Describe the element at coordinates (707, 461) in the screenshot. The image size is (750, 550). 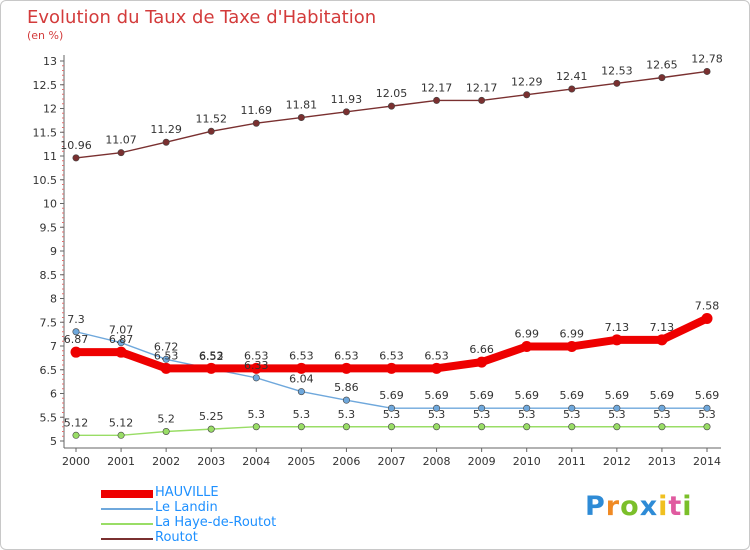
I see `x-tick-label: 2014` at that location.